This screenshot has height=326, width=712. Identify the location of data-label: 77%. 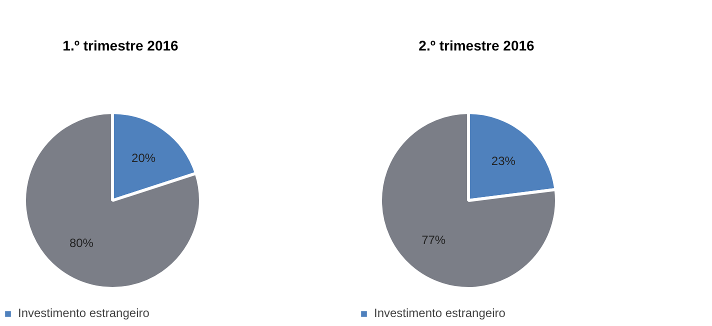
(434, 240).